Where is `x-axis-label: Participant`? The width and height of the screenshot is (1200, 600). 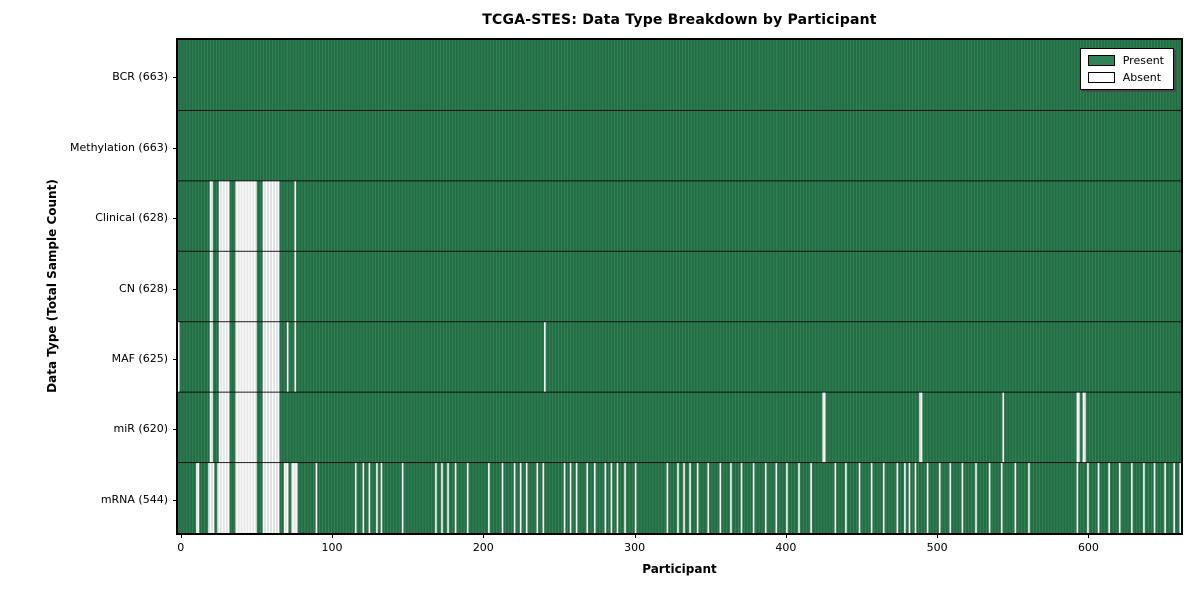 x-axis-label: Participant is located at coordinates (679, 569).